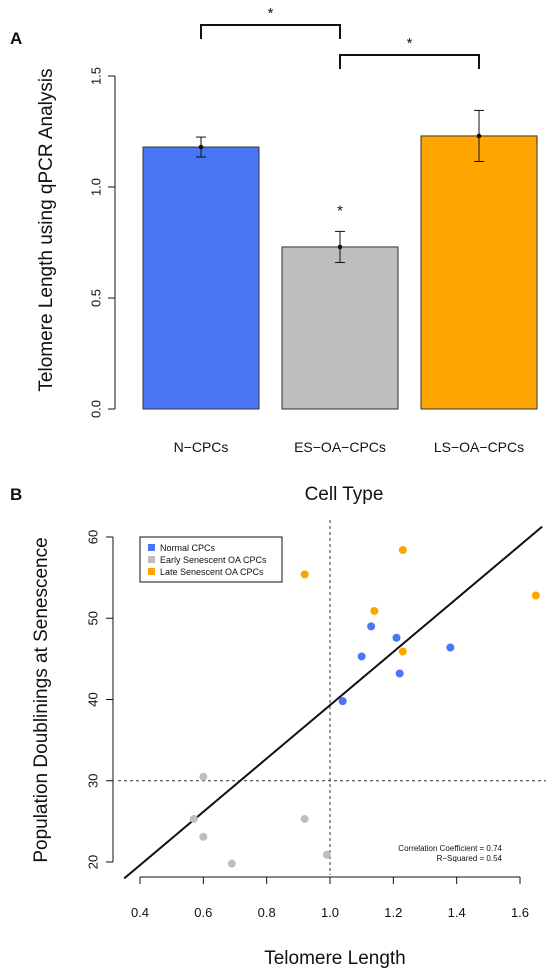 This screenshot has height=972, width=546. Describe the element at coordinates (410, 43) in the screenshot. I see `bracket-star-2: *` at that location.